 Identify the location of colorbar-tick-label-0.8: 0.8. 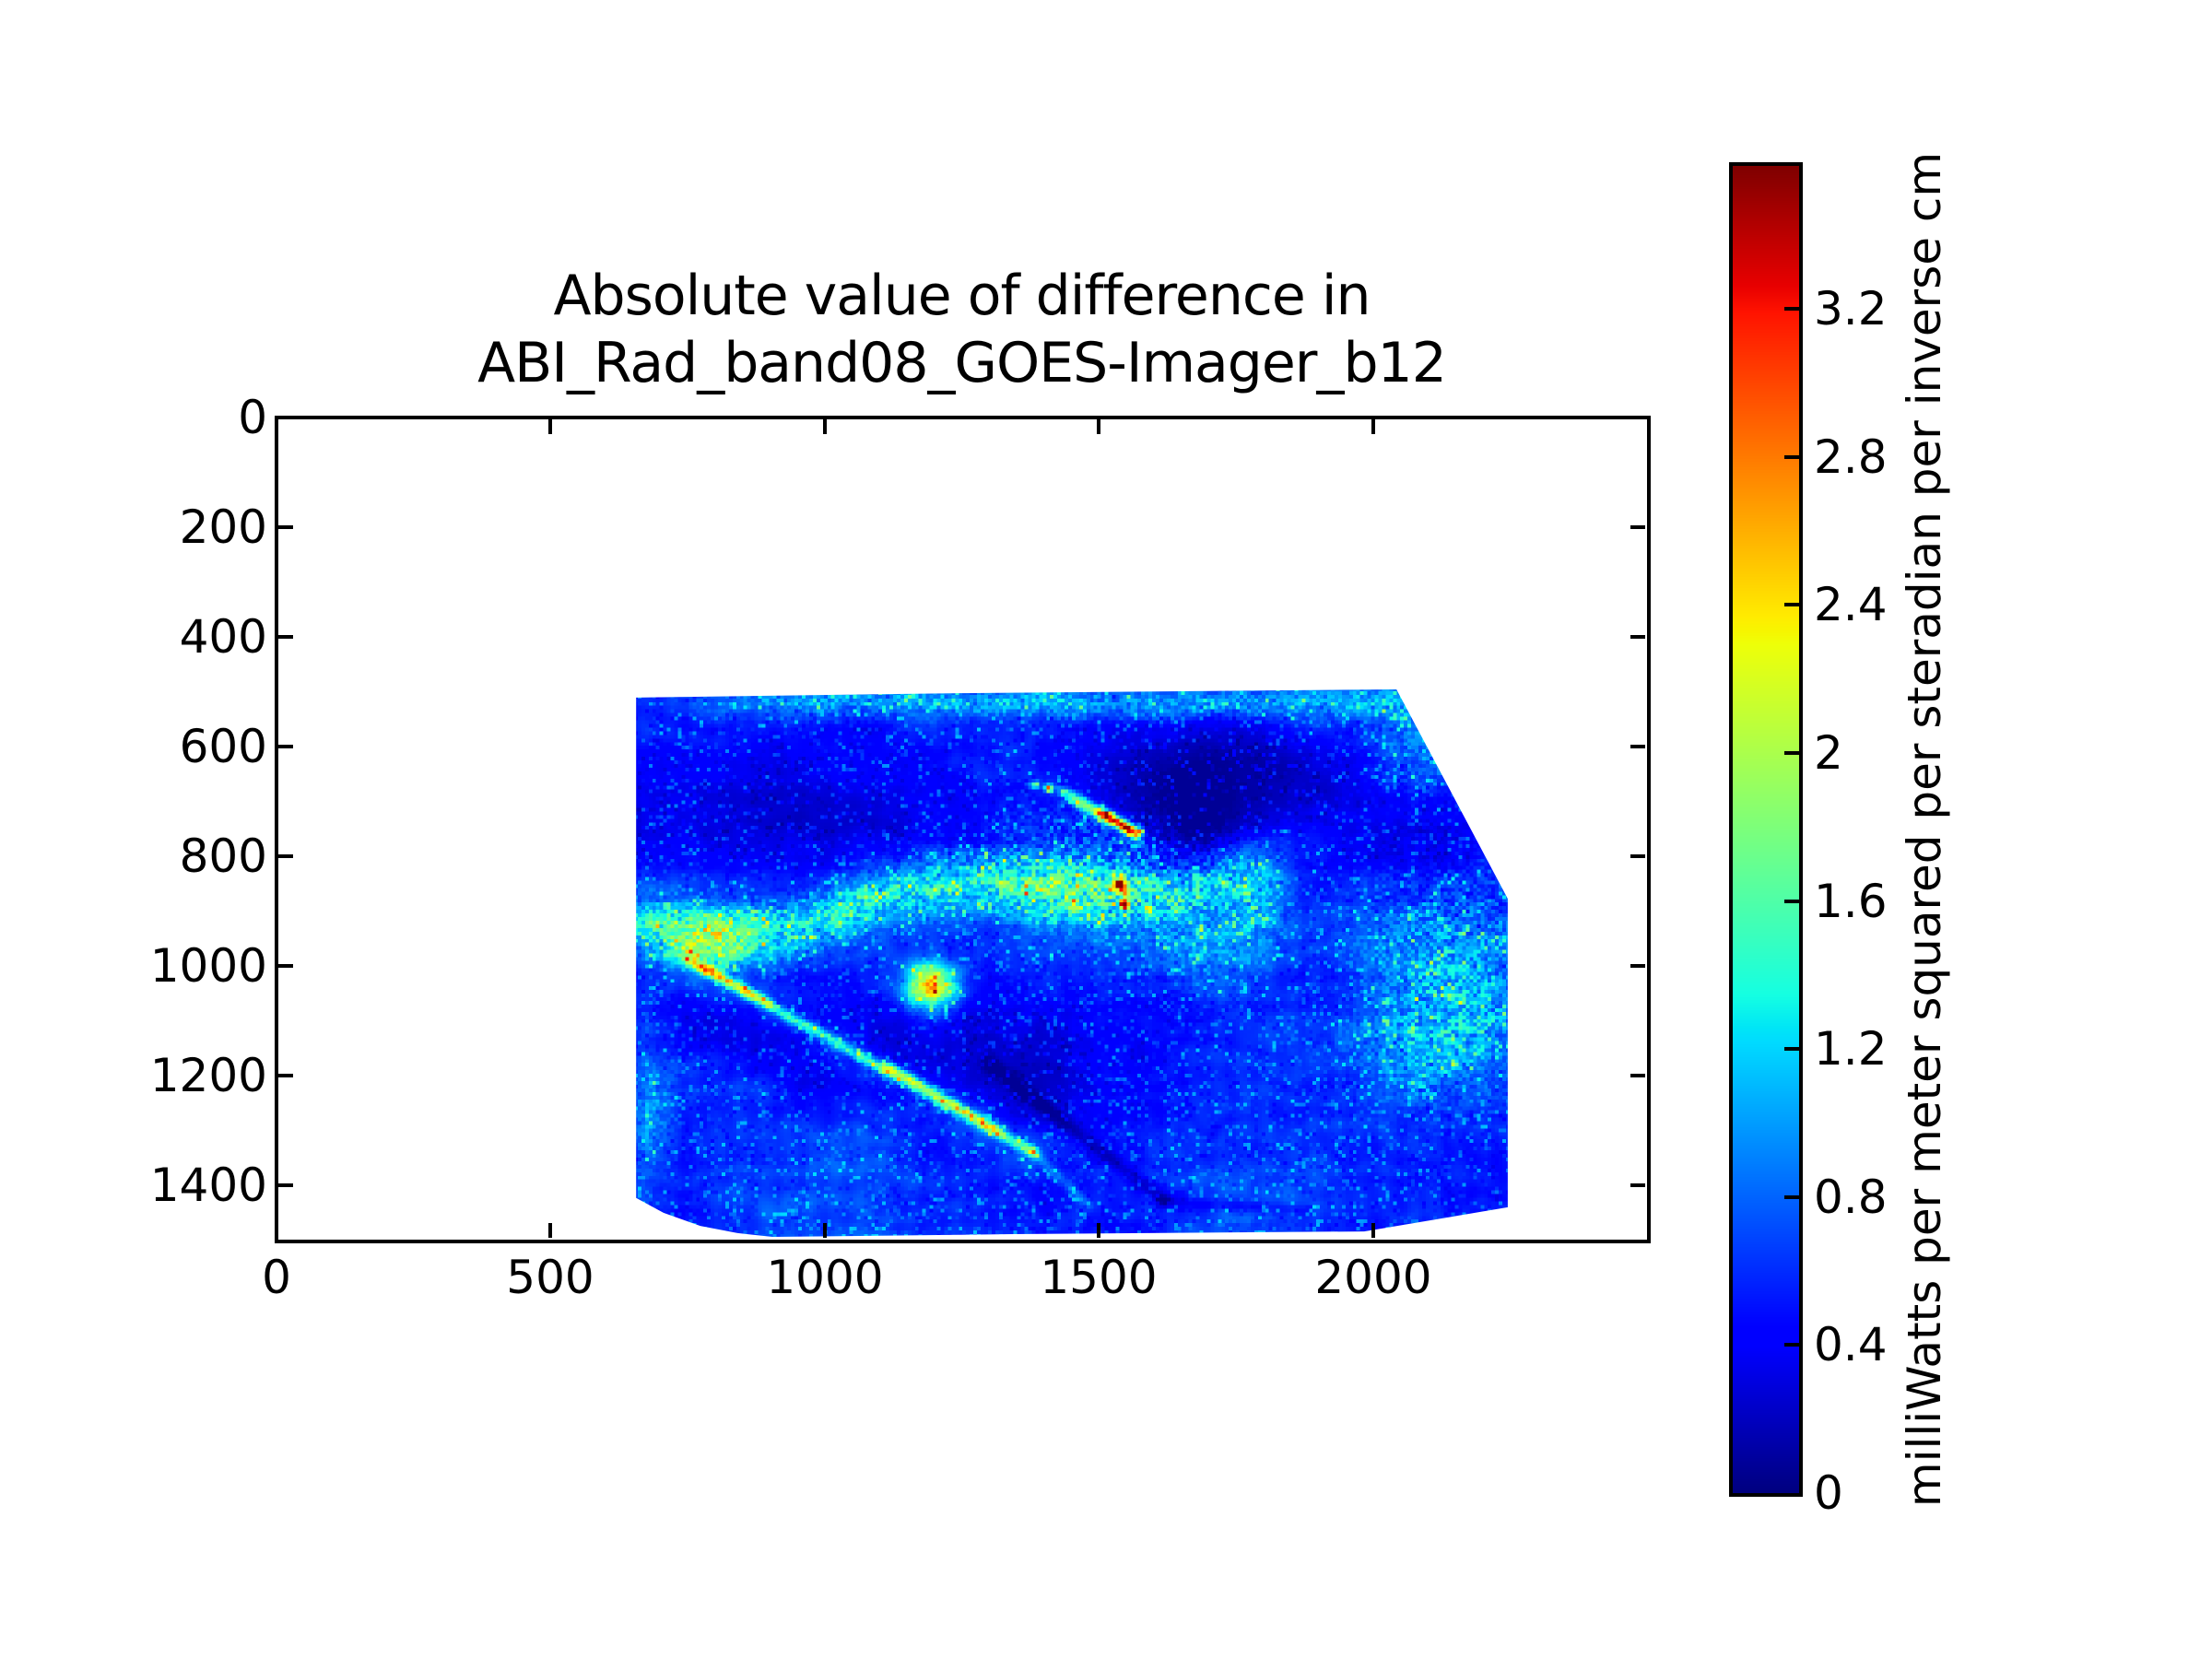
(1851, 1197).